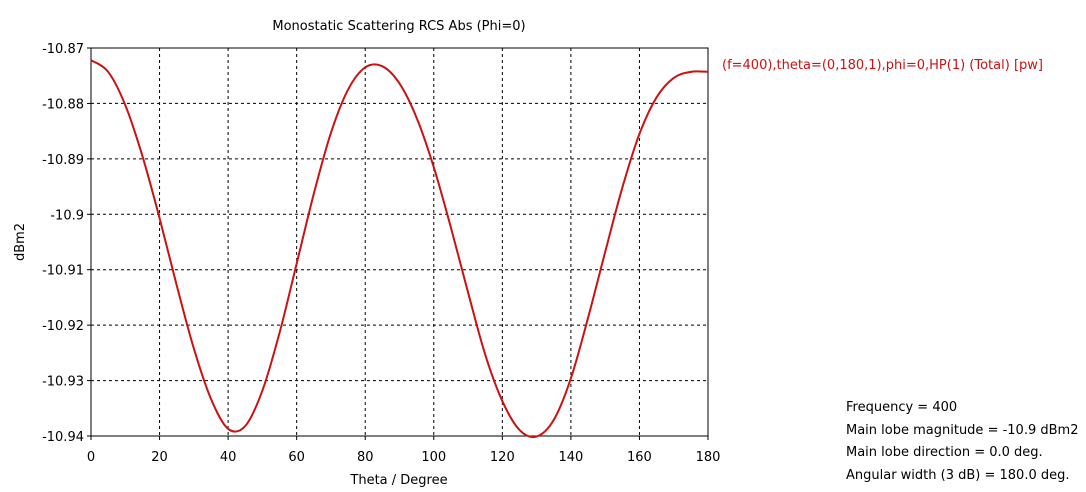  I want to click on y-tick-label: -10.94, so click(63, 437).